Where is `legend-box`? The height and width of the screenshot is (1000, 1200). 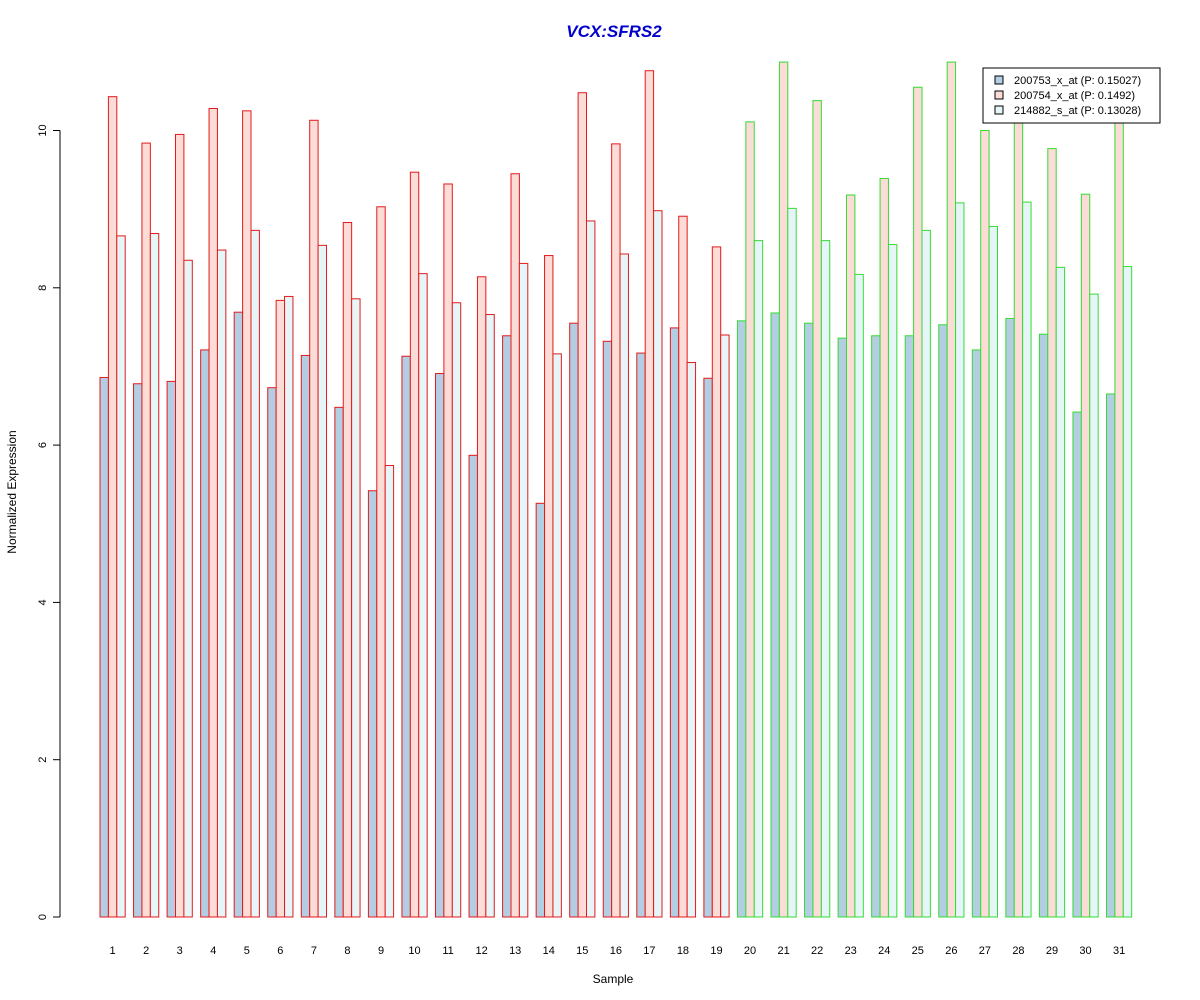
legend-box is located at coordinates (1071, 95).